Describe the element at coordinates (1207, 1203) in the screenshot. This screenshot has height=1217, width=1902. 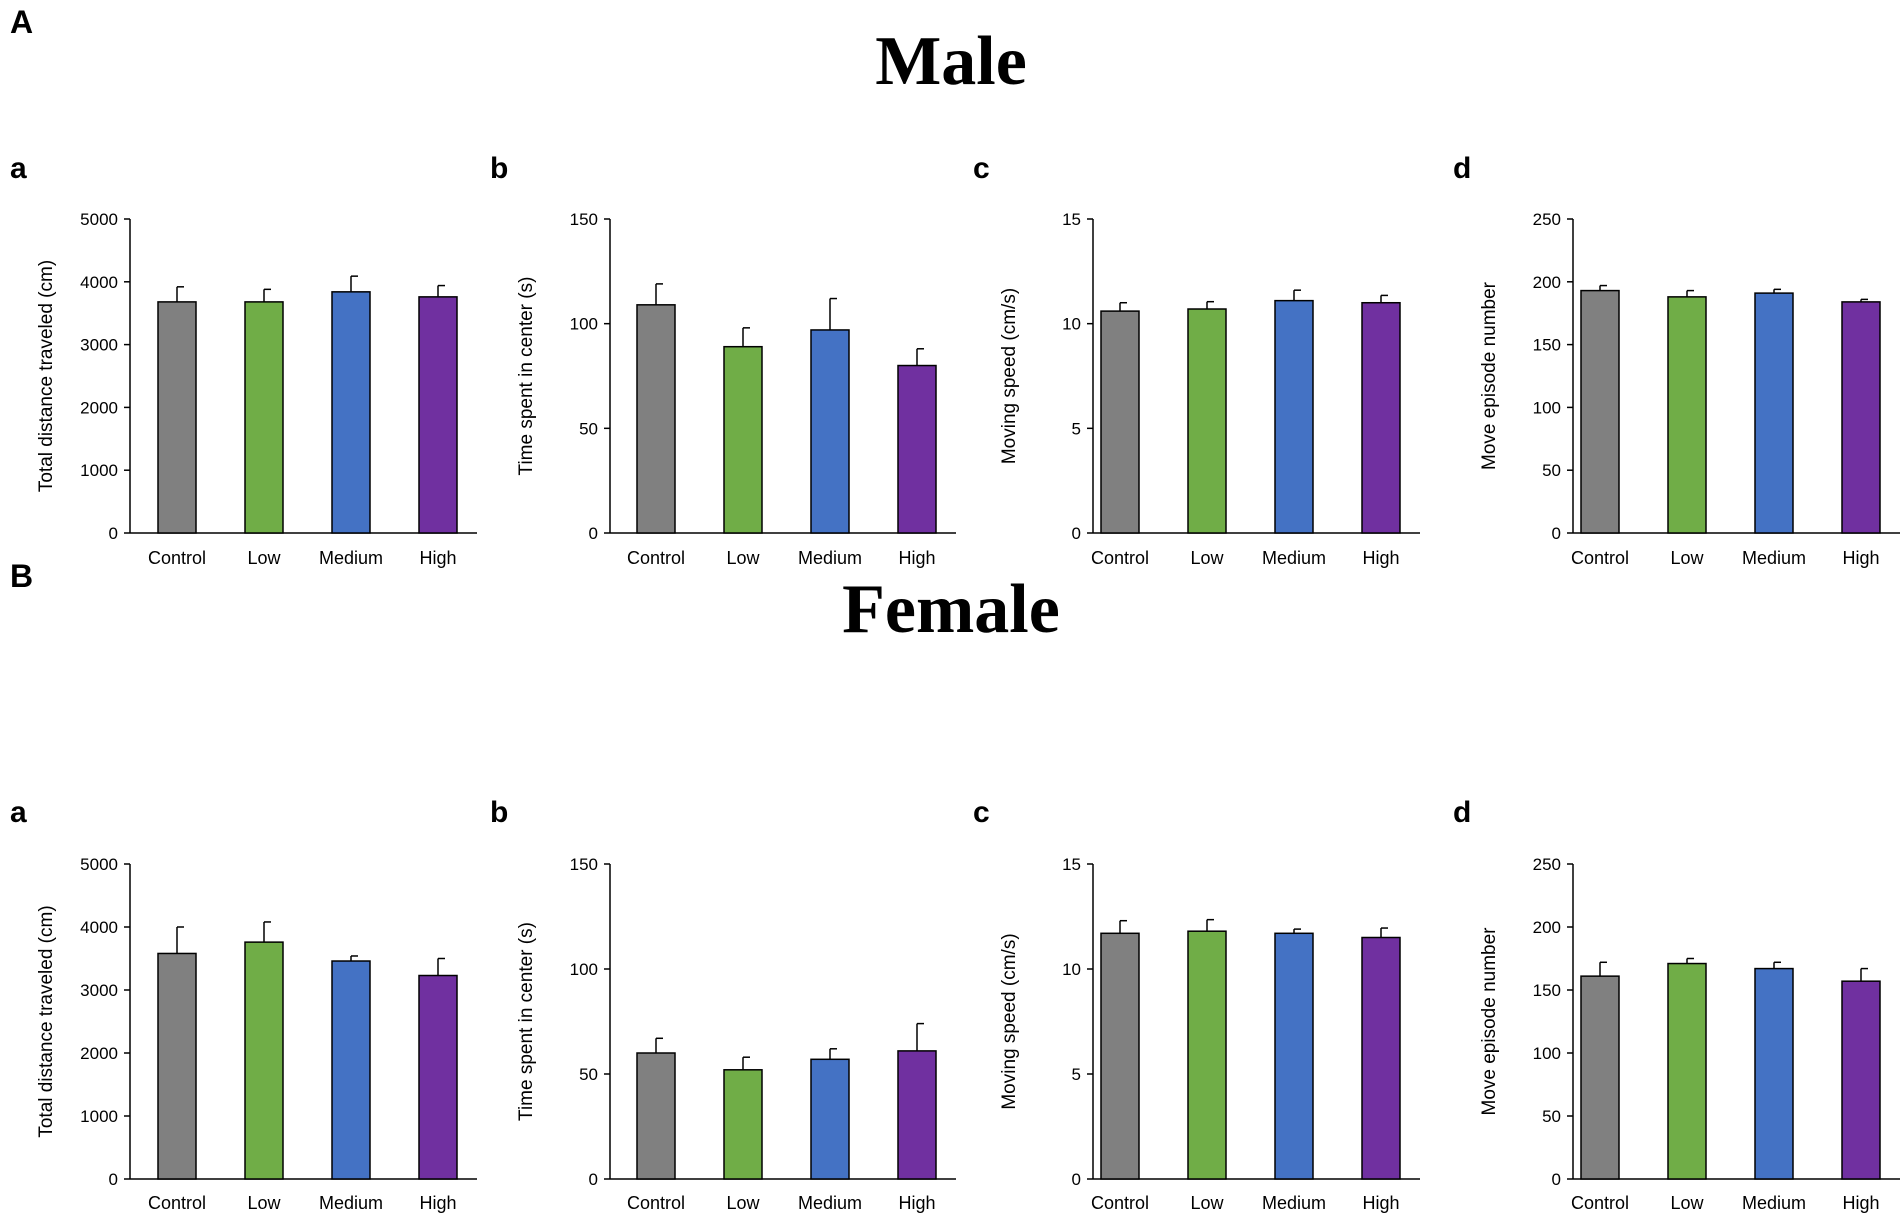
I see `x-tick-label-female-c-low: Low` at that location.